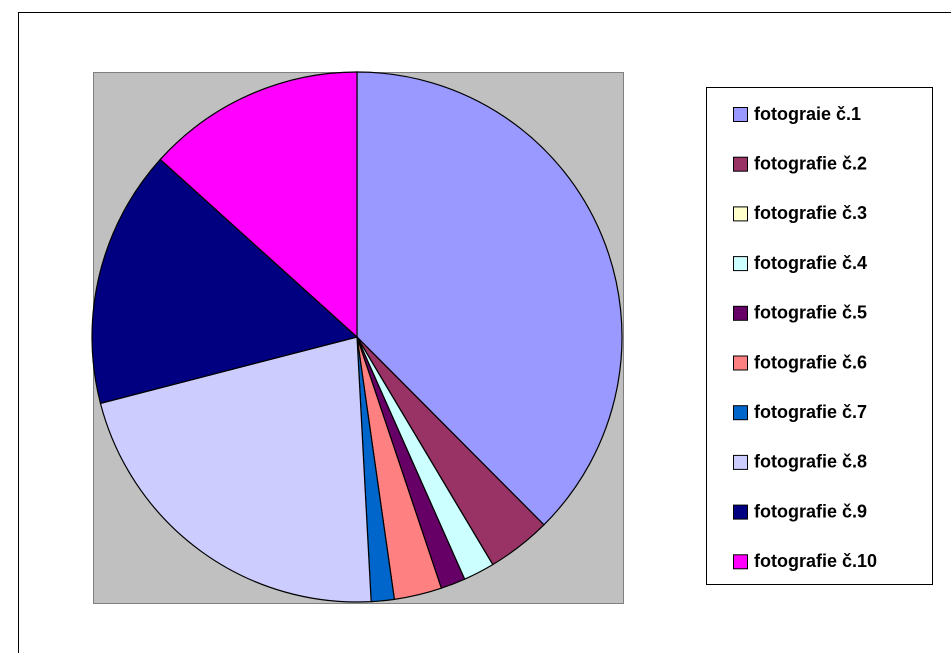 This screenshot has height=653, width=951. I want to click on legend-label: fotografie č.2, so click(810, 163).